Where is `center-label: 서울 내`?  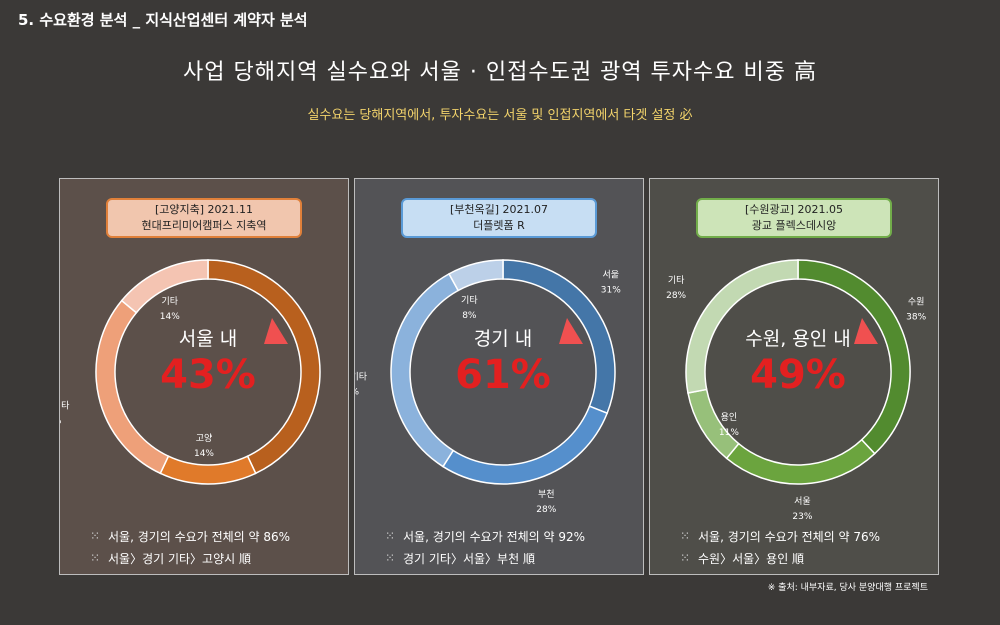
center-label: 서울 내 is located at coordinates (208, 339).